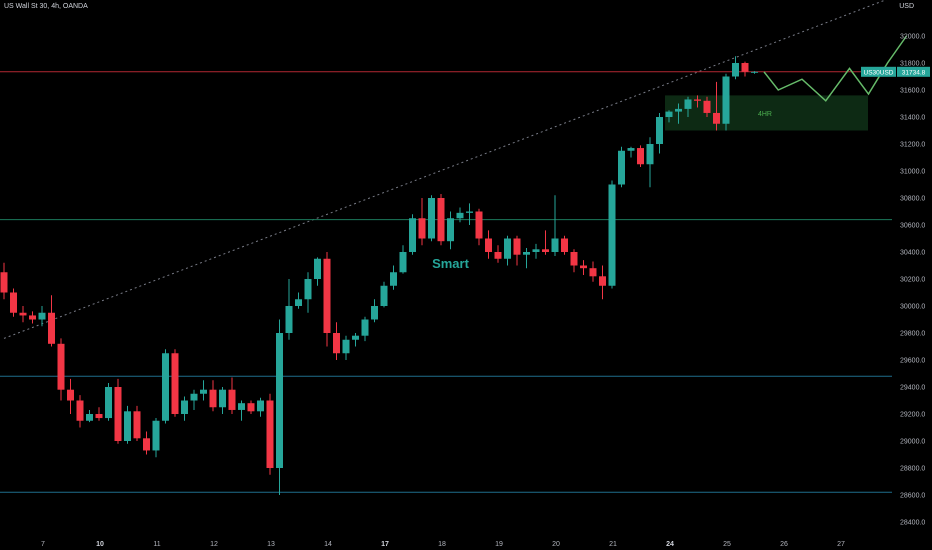 The width and height of the screenshot is (932, 550). I want to click on y-tick-label: 30800.0, so click(912, 199).